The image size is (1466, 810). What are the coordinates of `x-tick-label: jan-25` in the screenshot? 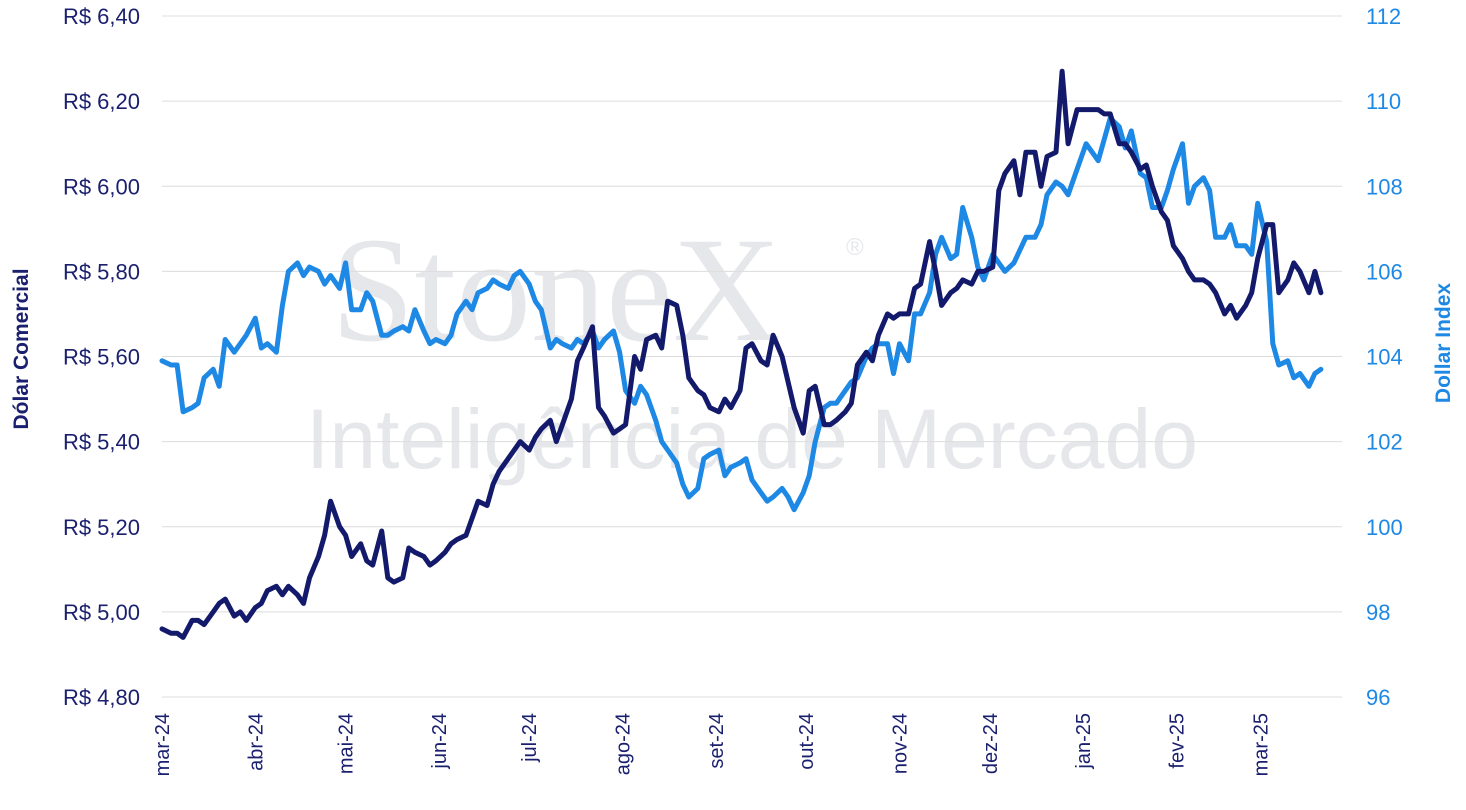 It's located at (1084, 741).